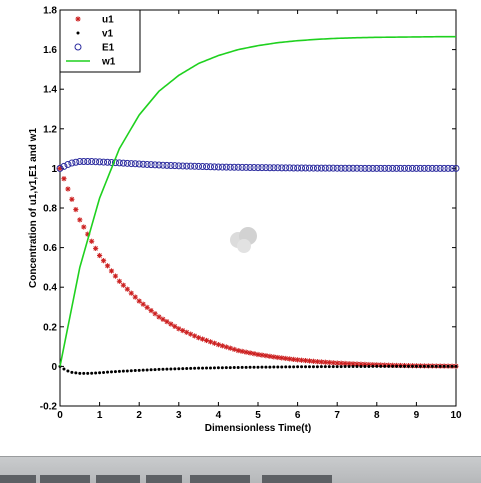 This screenshot has width=481, height=483. What do you see at coordinates (95, 34) in the screenshot?
I see `legend-entry-v1: v1` at bounding box center [95, 34].